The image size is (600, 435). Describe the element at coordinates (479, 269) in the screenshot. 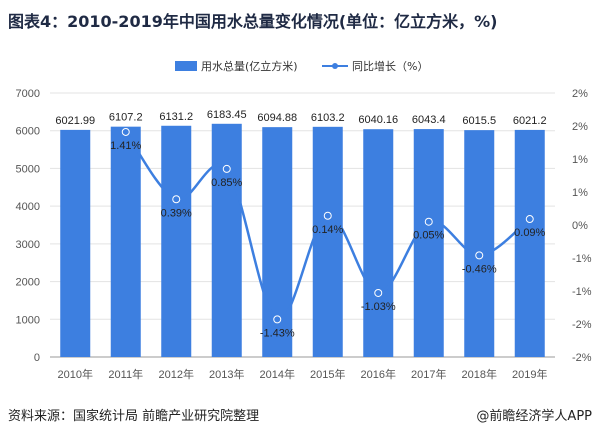

I see `line-value-label: -0.46%` at that location.